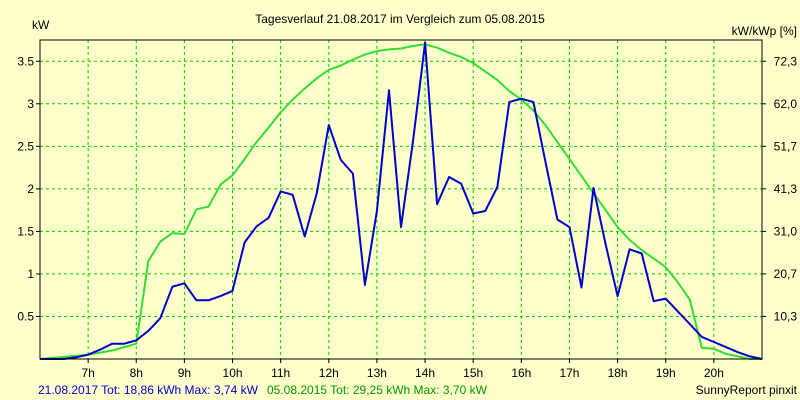 Image resolution: width=800 pixels, height=400 pixels. I want to click on x-tick-label: 18h, so click(618, 373).